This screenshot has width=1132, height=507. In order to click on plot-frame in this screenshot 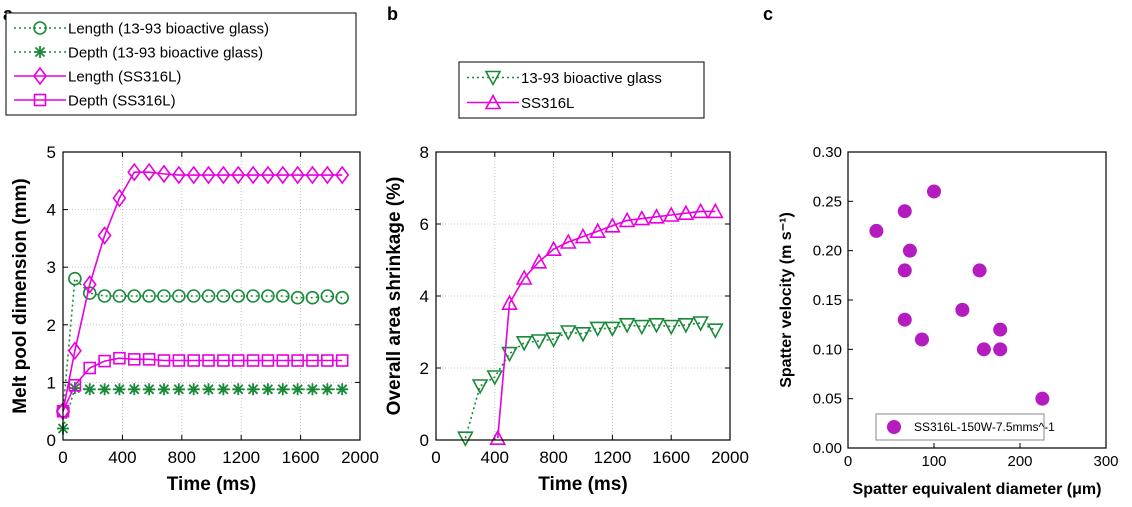, I will do `click(583, 296)`.